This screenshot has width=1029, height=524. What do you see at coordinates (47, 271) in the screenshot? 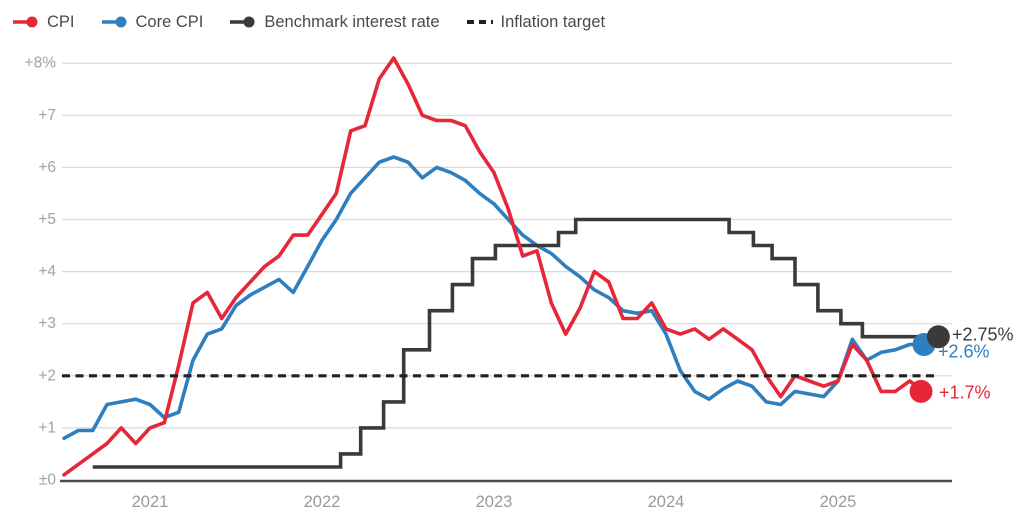
I see `y-tick-label: +4` at bounding box center [47, 271].